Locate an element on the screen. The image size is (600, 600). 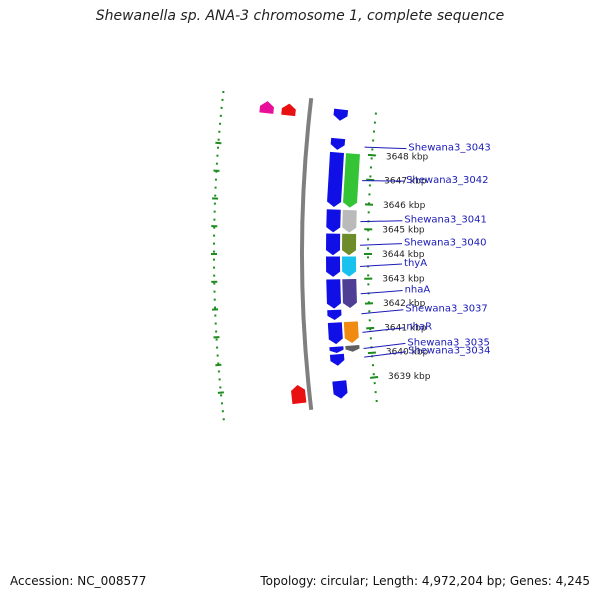
gene-label: Shewana3_3040 is located at coordinates (445, 243).